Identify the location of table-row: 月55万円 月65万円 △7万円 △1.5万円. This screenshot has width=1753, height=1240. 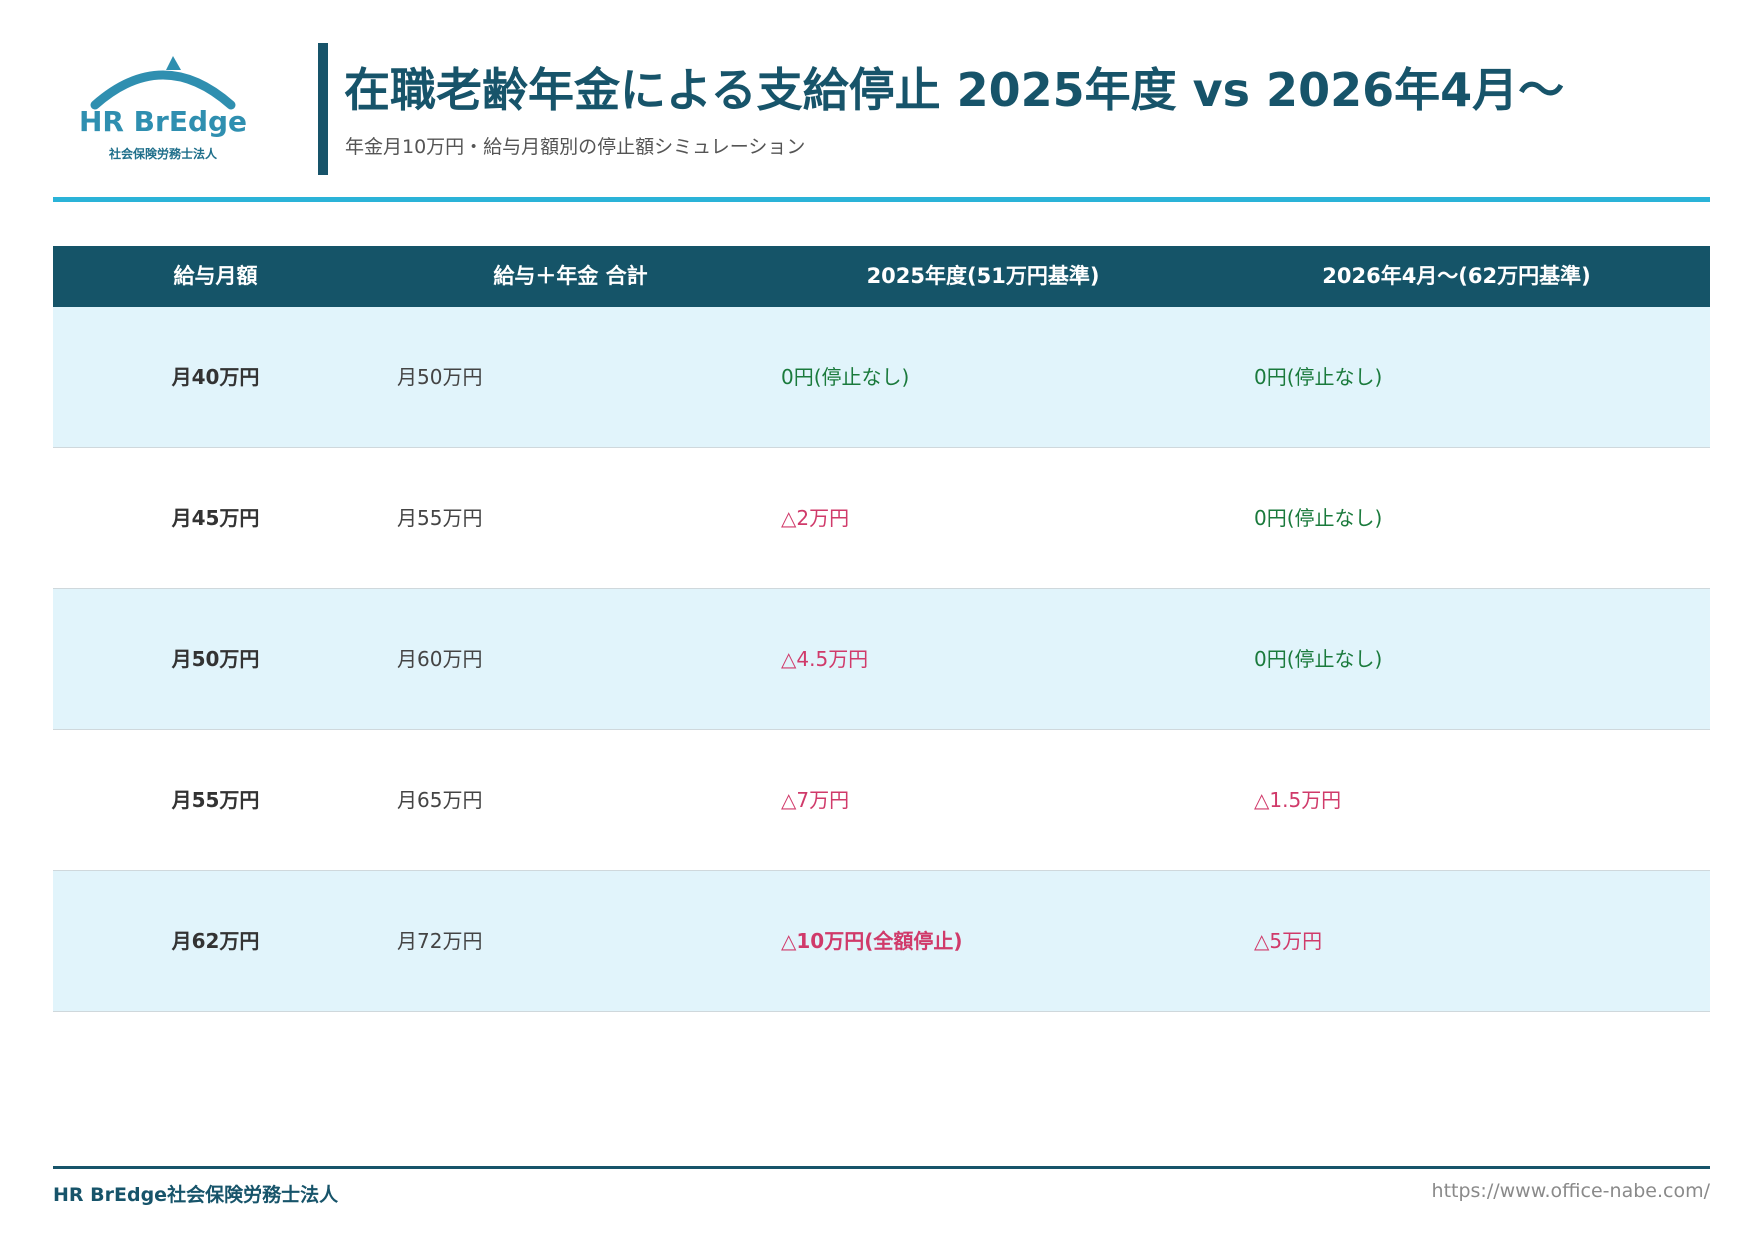
(881, 800).